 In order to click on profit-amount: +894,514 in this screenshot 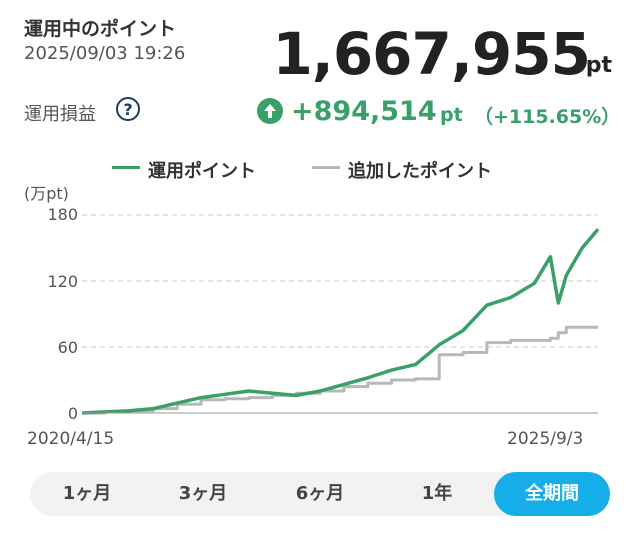, I will do `click(364, 111)`.